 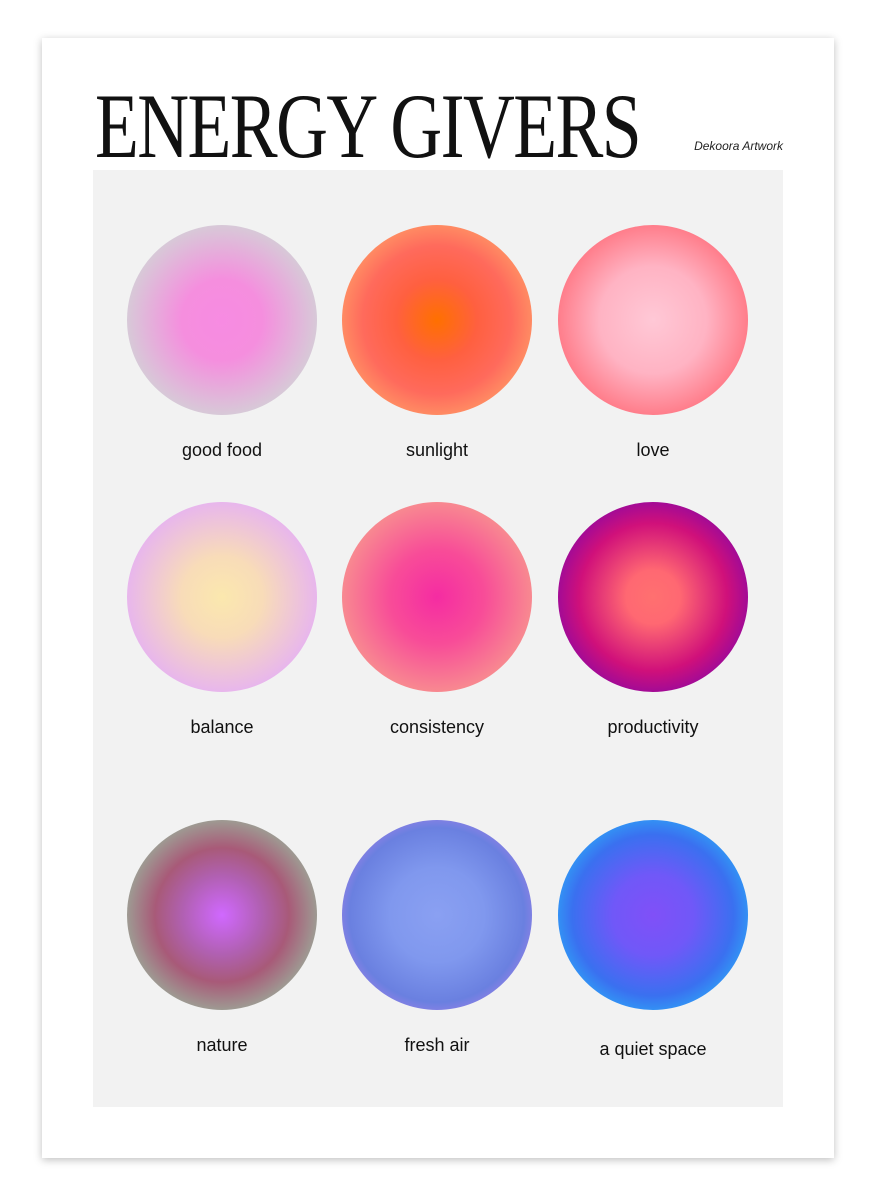 I want to click on title: ENERGY GIVERS, so click(x=368, y=126).